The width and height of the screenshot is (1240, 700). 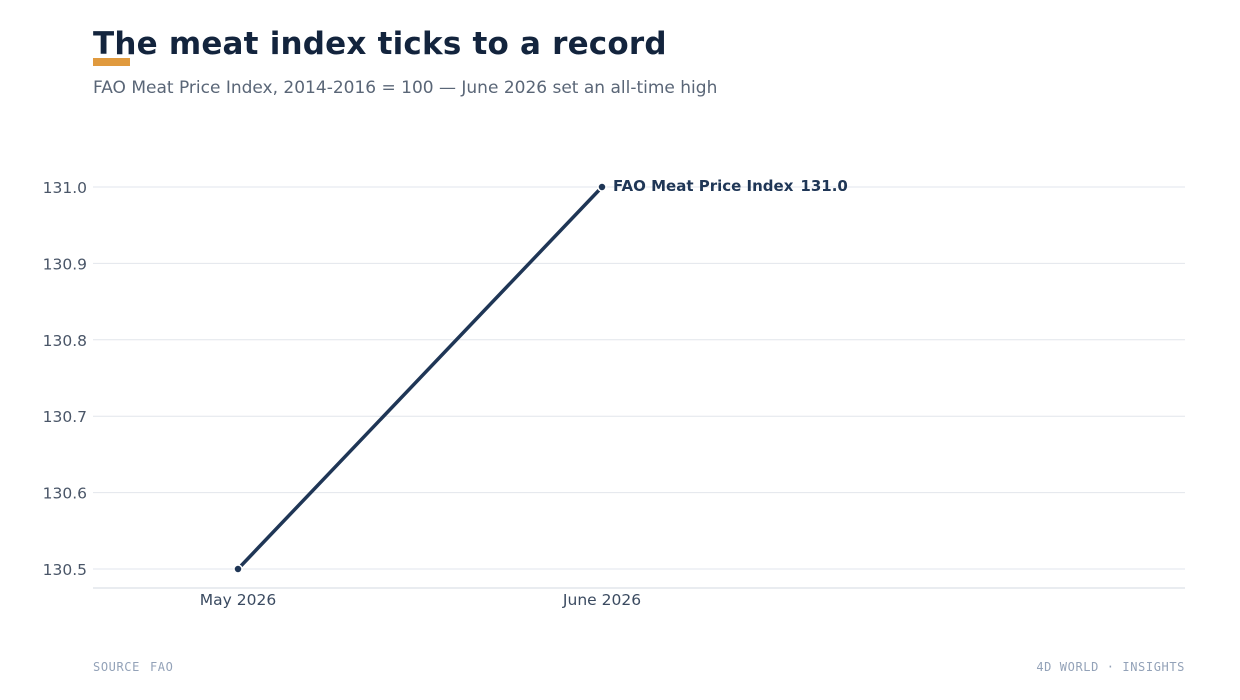 What do you see at coordinates (65, 570) in the screenshot?
I see `y-tick-label: 130.5` at bounding box center [65, 570].